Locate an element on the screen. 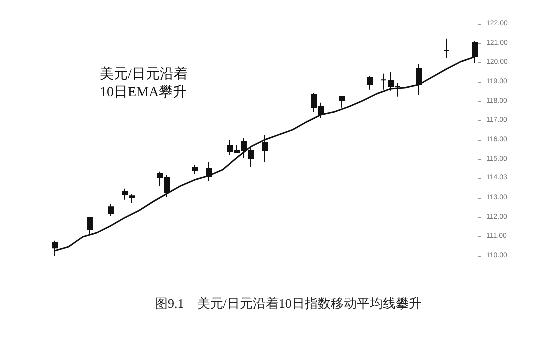  text: 图9.1 美元/日元沿着10日指数移动平均线攀升 is located at coordinates (288, 303).